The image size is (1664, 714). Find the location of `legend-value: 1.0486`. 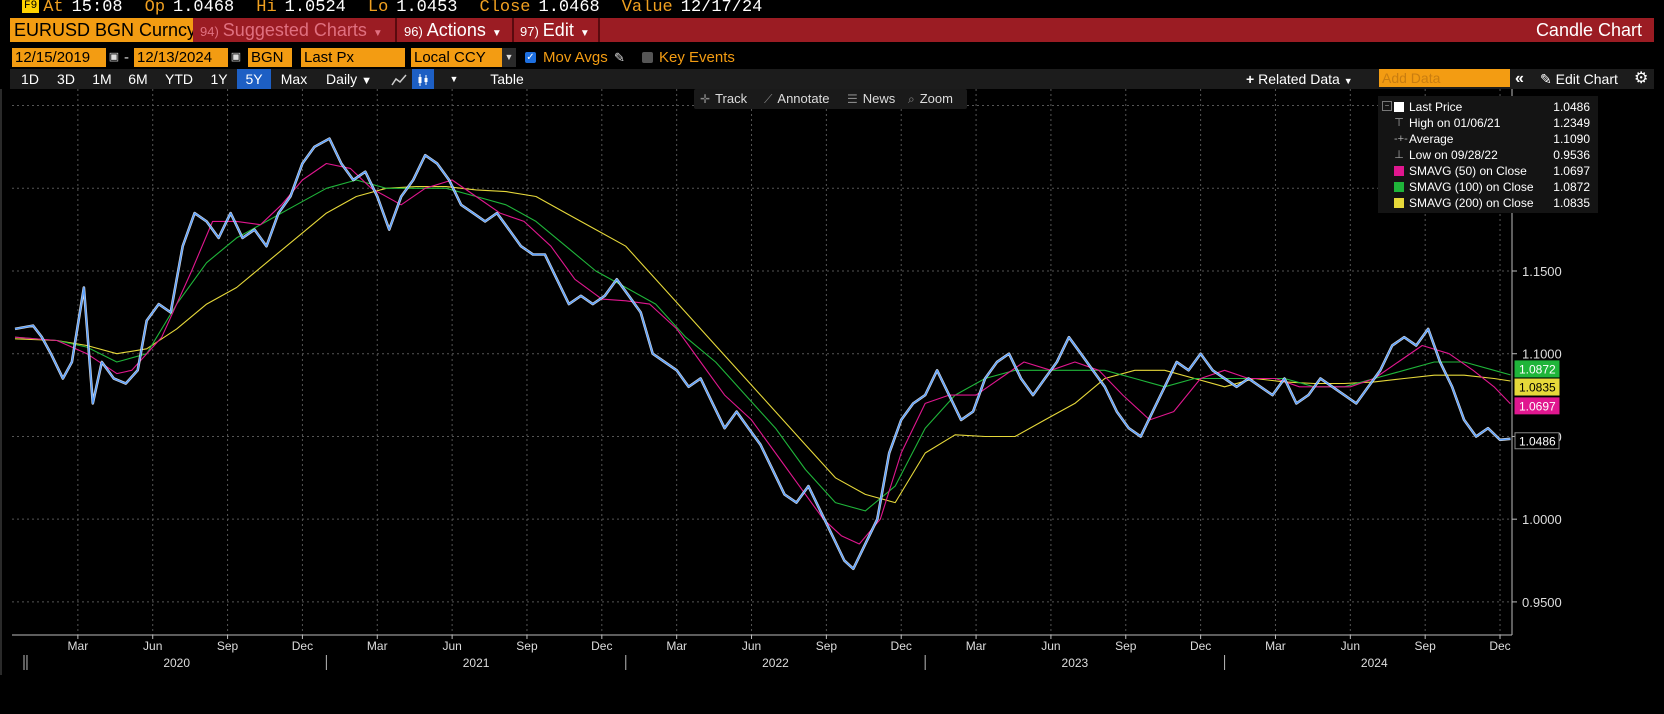

legend-value: 1.0486 is located at coordinates (1571, 107).